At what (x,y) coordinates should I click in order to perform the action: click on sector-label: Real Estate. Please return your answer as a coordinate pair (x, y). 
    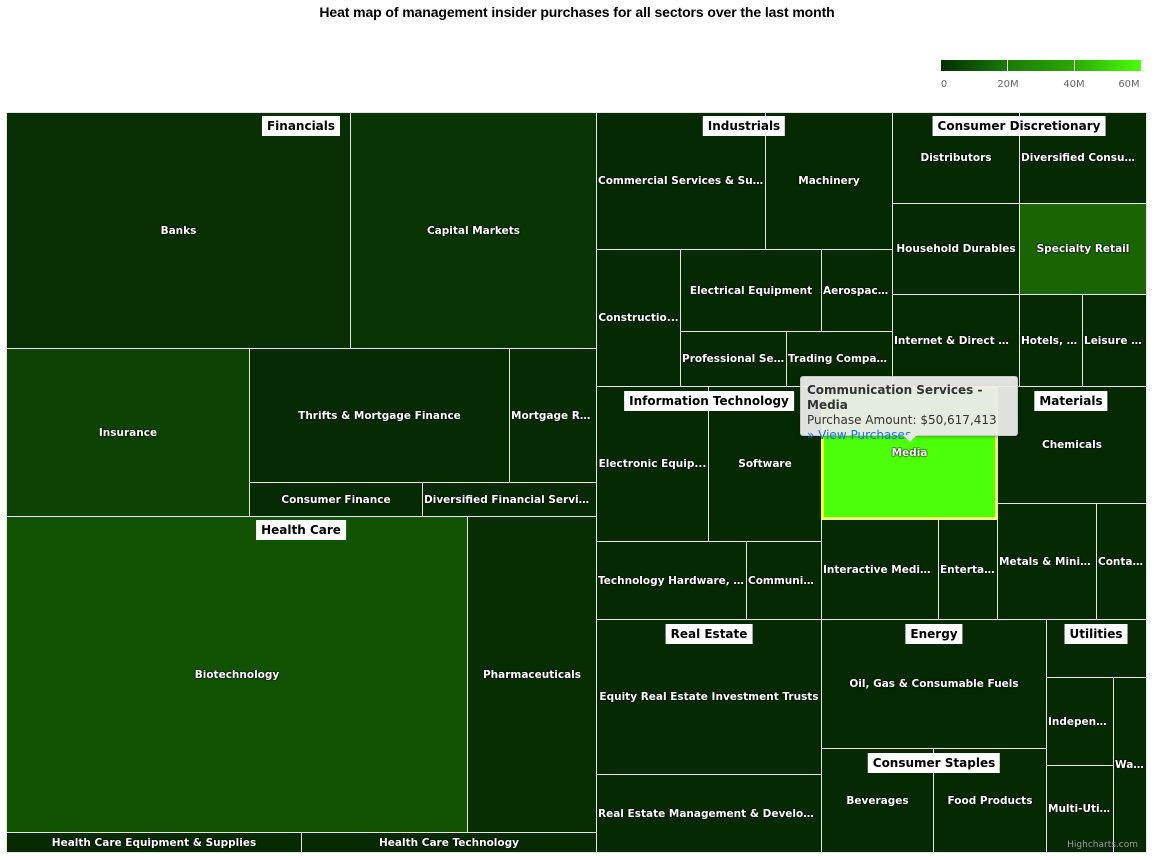
    Looking at the image, I should click on (709, 634).